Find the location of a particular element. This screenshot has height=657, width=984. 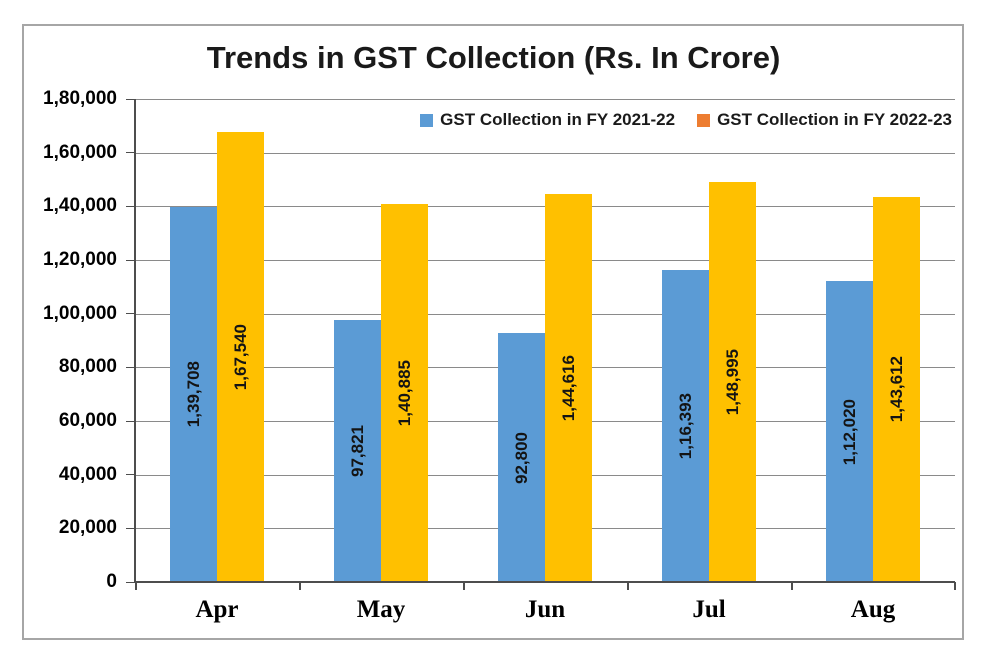

bar-aug-series-2: 1,43,612 is located at coordinates (896, 389).